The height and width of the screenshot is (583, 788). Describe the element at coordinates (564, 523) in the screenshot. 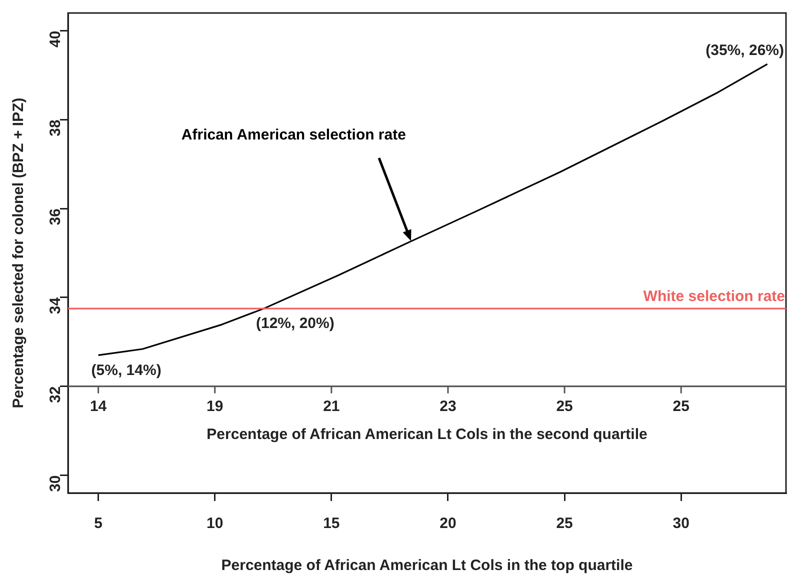

I see `x-tick-label: 25` at that location.